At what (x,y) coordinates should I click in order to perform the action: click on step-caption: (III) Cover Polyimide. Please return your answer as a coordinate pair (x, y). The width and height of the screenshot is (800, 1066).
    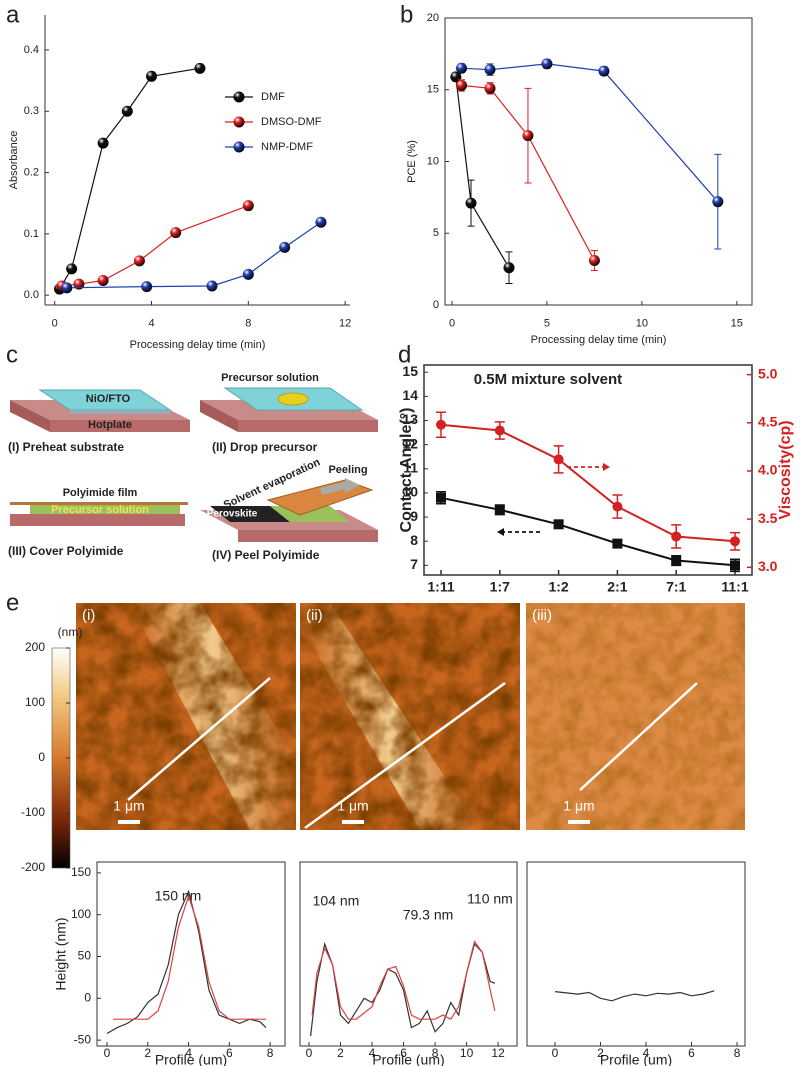
    Looking at the image, I should click on (66, 551).